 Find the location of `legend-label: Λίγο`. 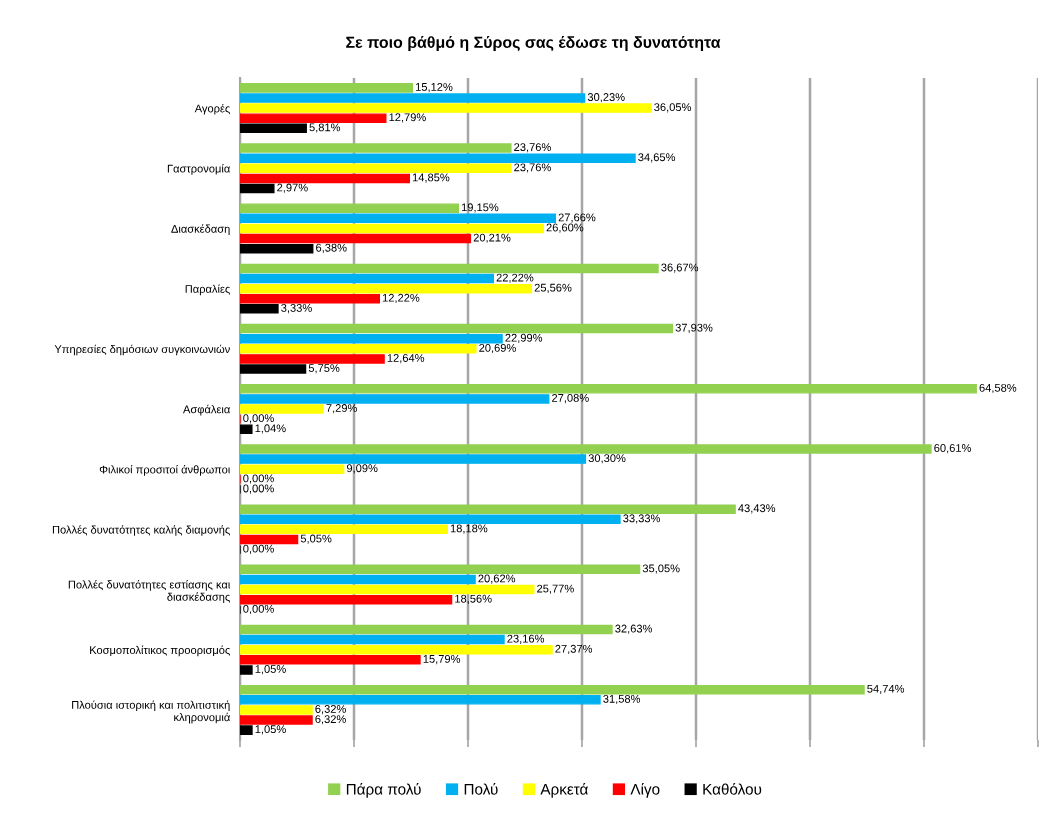

legend-label: Λίγο is located at coordinates (645, 790).